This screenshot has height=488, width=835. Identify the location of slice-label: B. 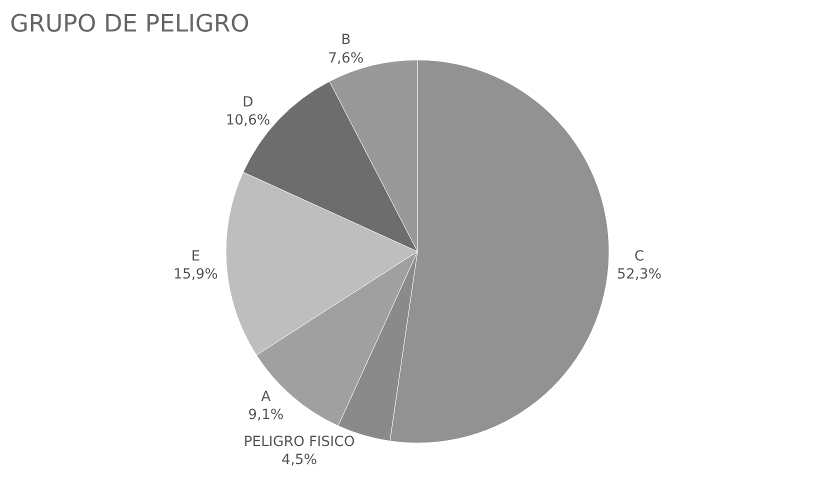
(346, 40).